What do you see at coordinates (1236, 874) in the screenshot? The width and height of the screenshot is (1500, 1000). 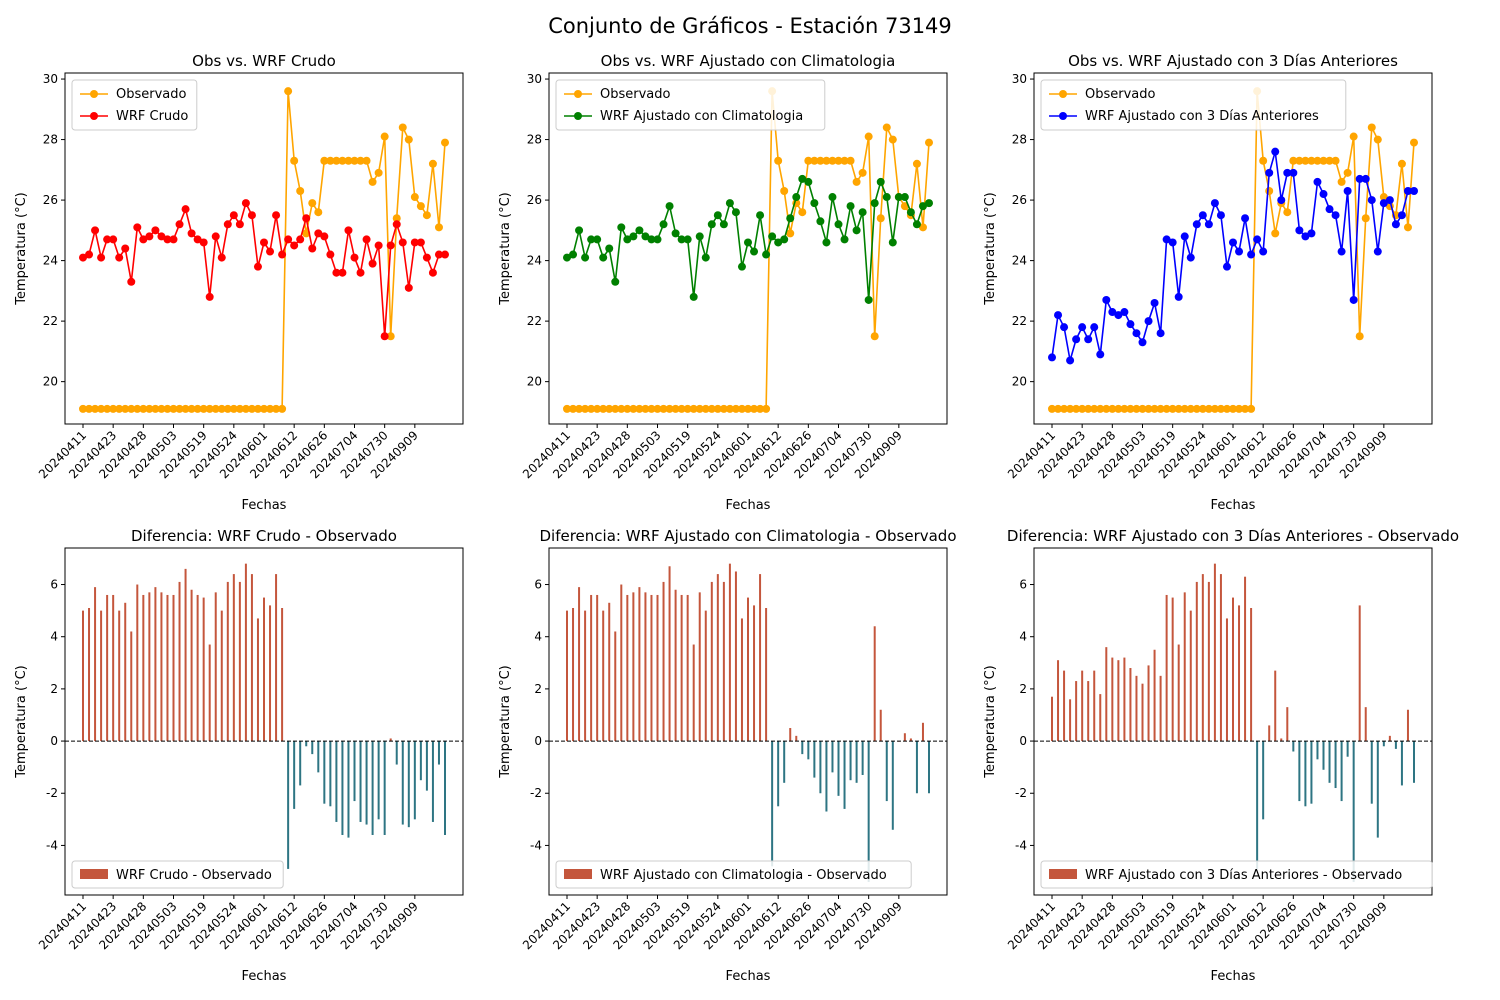 I see `legend-box` at bounding box center [1236, 874].